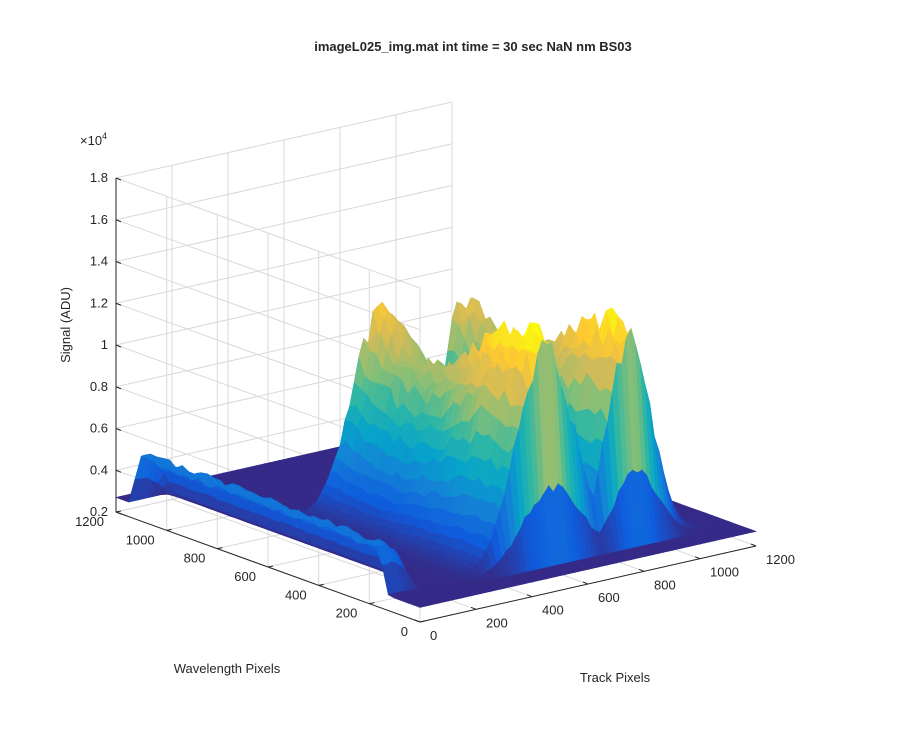 This screenshot has width=900, height=750. Describe the element at coordinates (609, 597) in the screenshot. I see `x-tick-label: 600` at that location.